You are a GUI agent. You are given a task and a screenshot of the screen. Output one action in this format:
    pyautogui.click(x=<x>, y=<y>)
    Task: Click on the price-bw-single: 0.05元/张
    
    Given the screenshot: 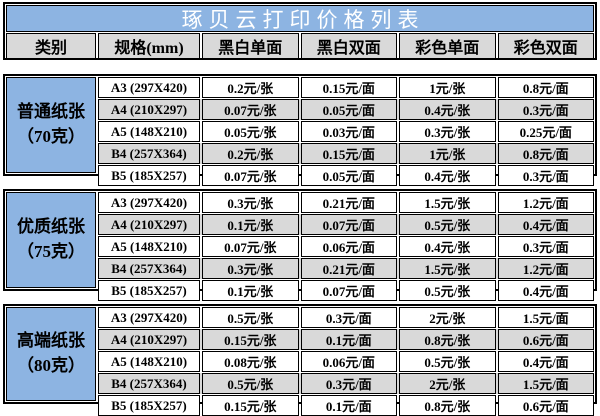 What is the action you would take?
    pyautogui.click(x=250, y=131)
    